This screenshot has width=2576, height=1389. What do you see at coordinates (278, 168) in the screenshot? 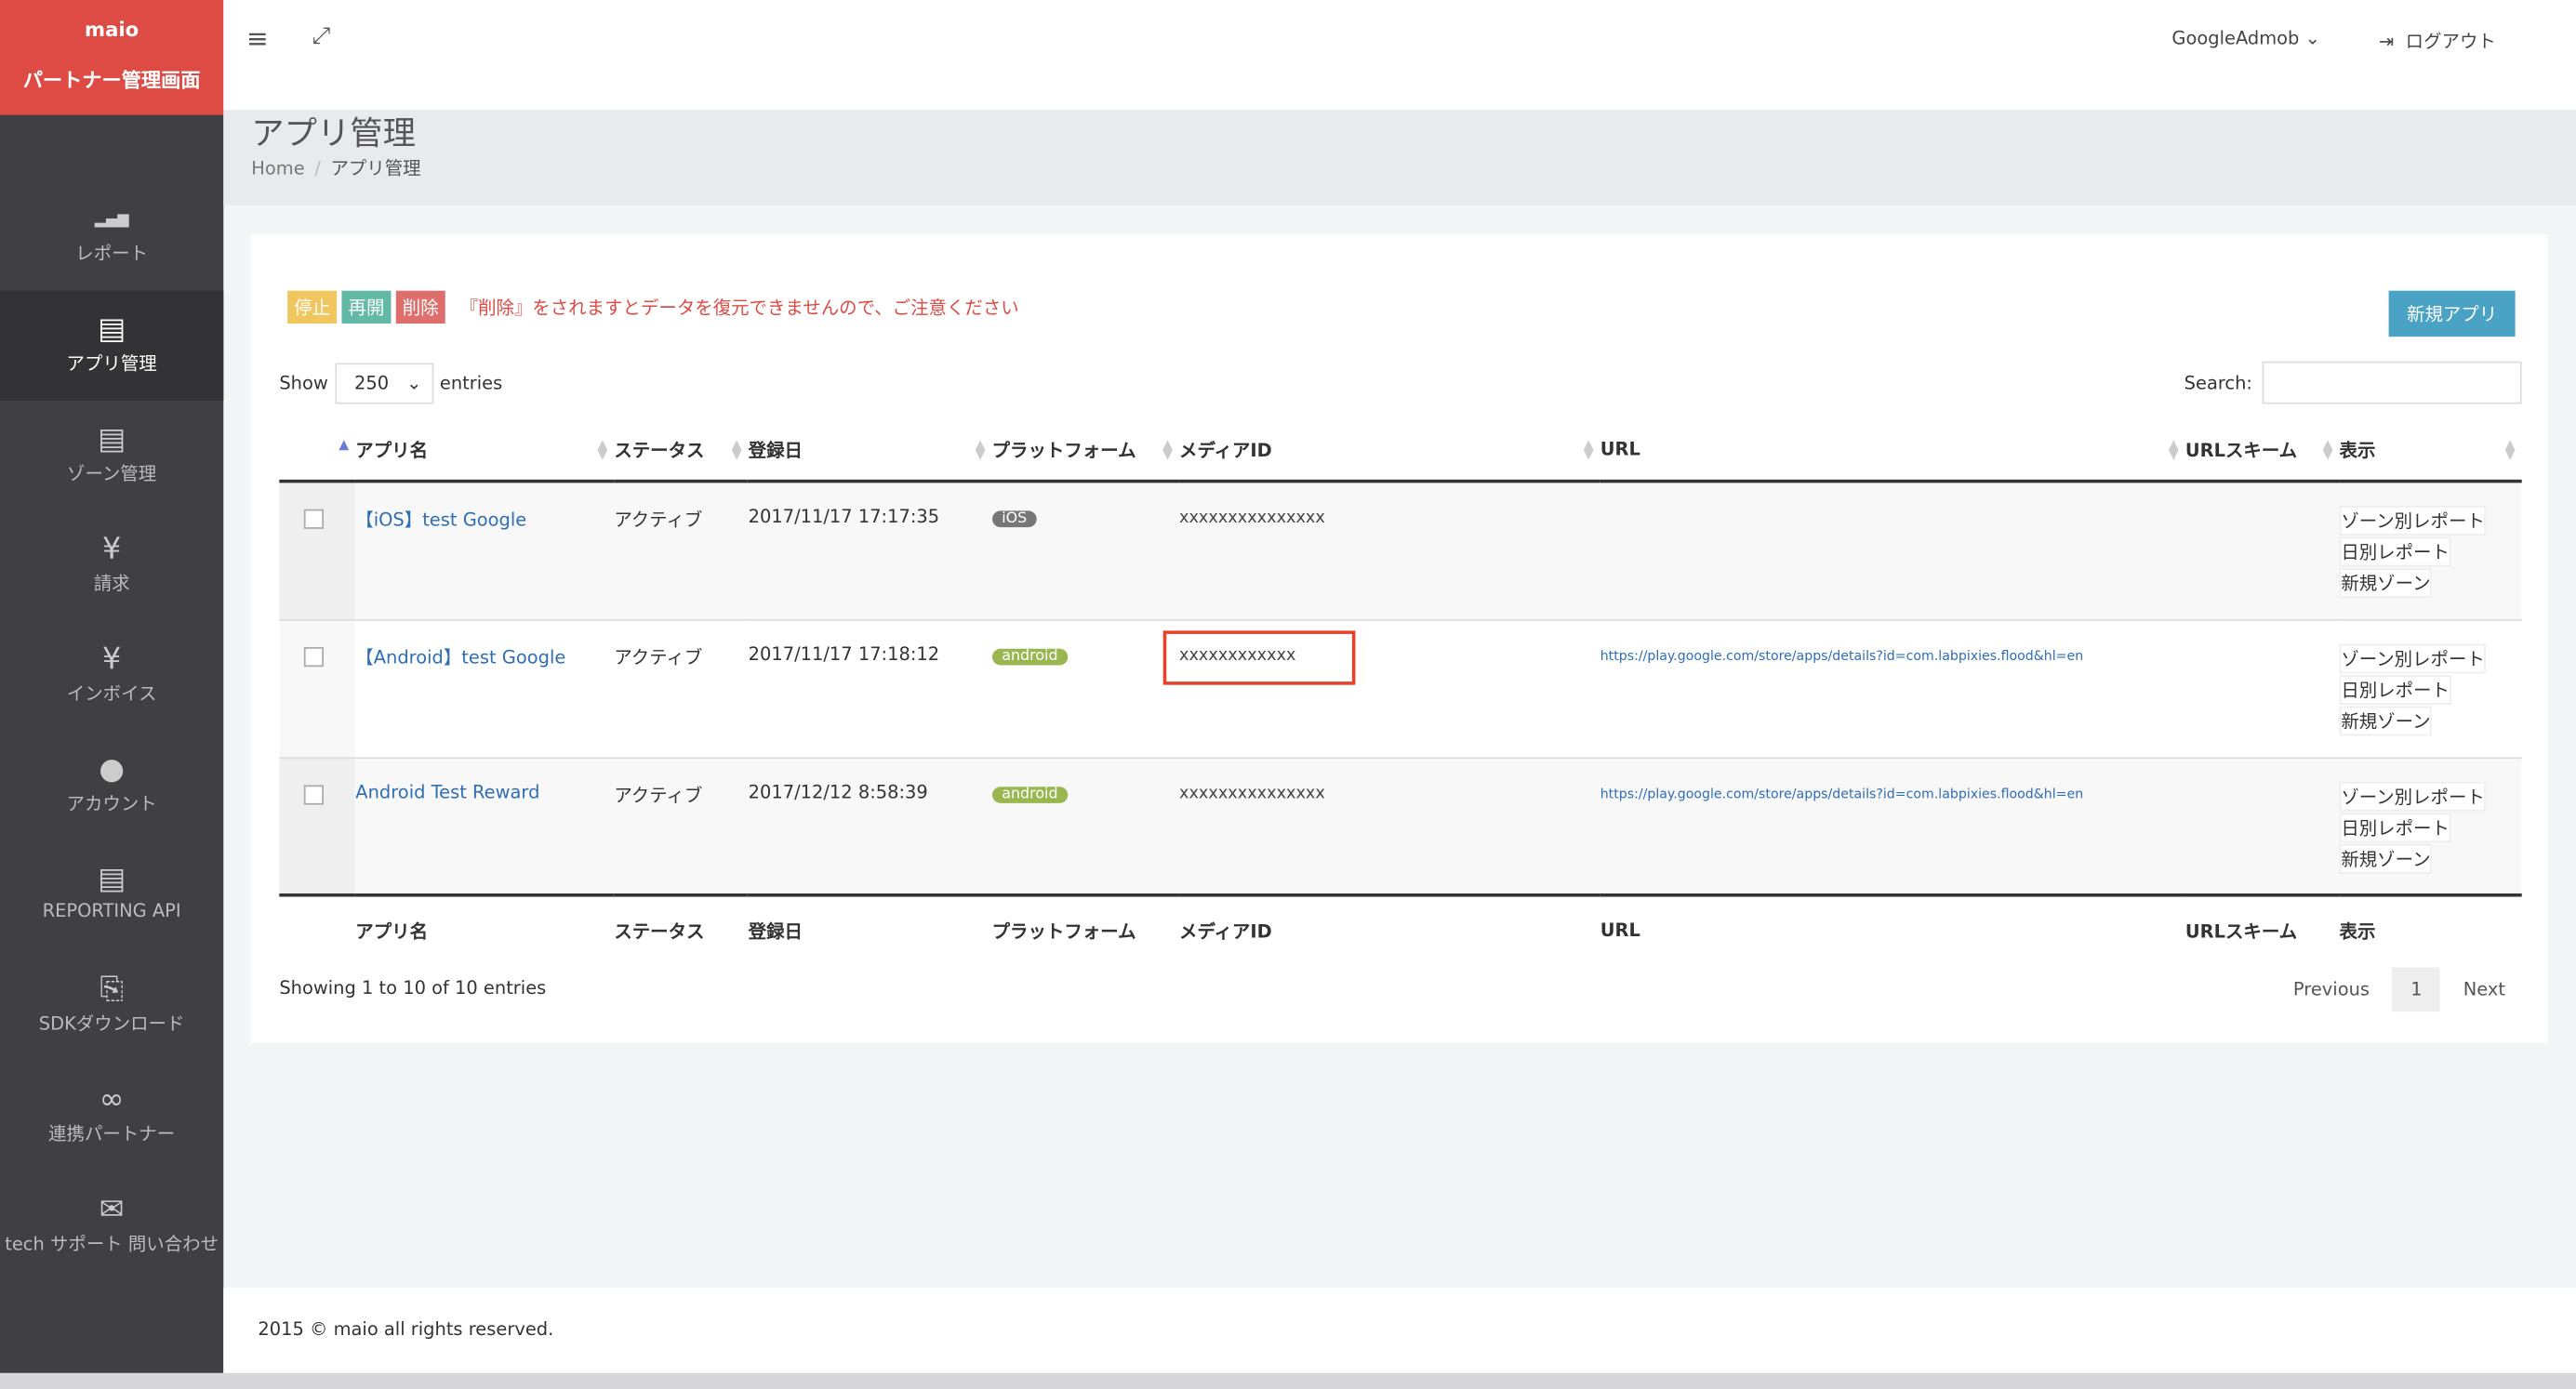
I see `breadcrumb-home: Home` at bounding box center [278, 168].